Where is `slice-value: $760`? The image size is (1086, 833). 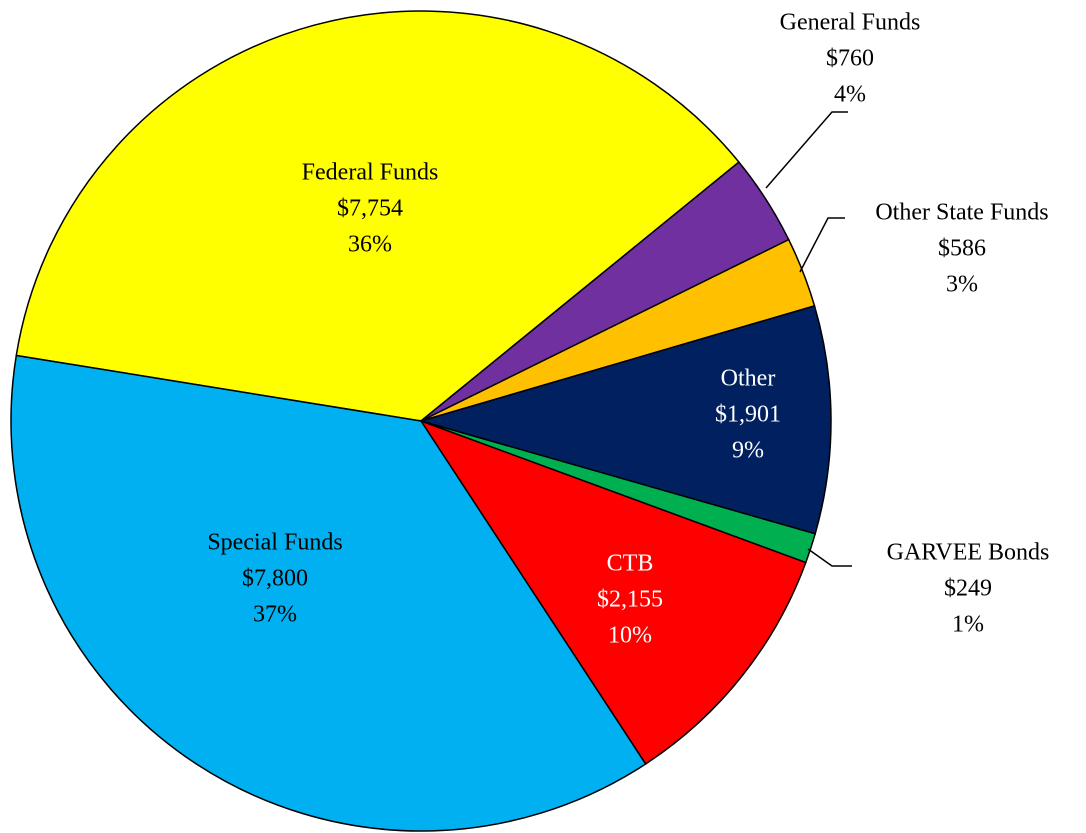
slice-value: $760 is located at coordinates (850, 59).